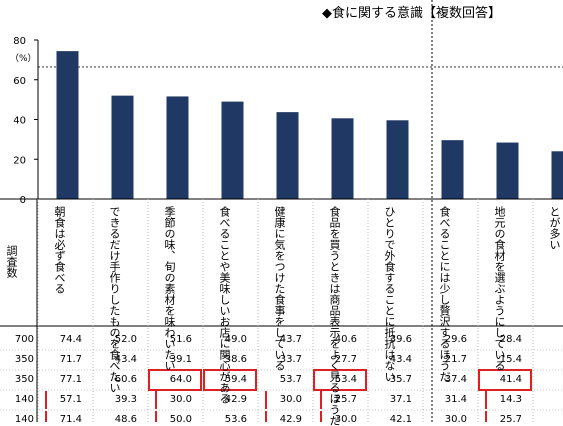 This screenshot has width=563, height=426. I want to click on table-cell: 51.6, so click(169, 339).